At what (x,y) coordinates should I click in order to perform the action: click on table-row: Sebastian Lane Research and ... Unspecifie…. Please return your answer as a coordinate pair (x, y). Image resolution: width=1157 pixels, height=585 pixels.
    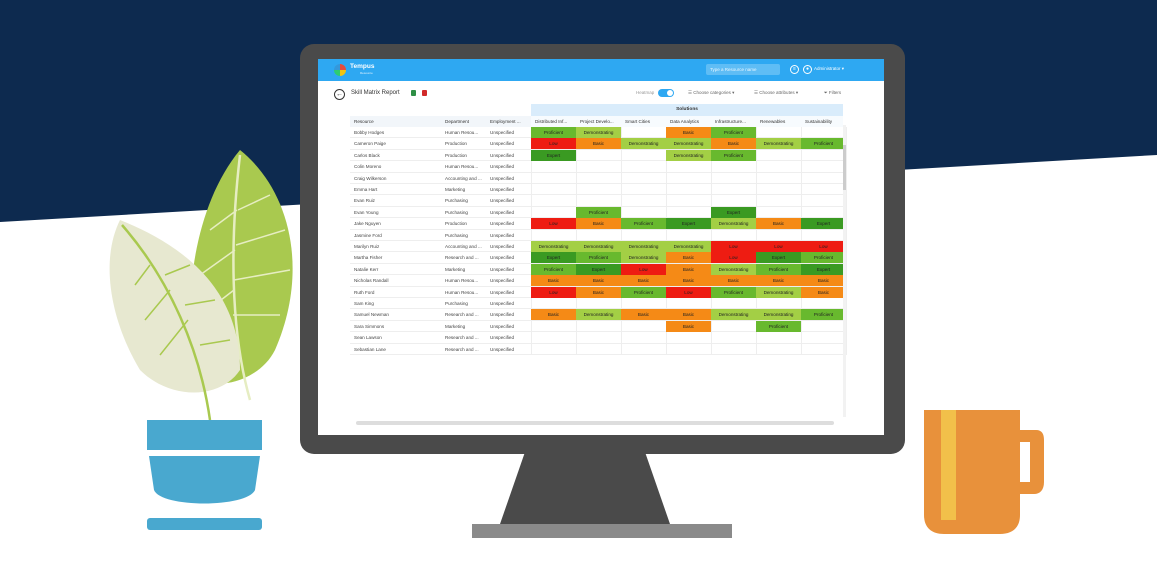
    Looking at the image, I should click on (596, 349).